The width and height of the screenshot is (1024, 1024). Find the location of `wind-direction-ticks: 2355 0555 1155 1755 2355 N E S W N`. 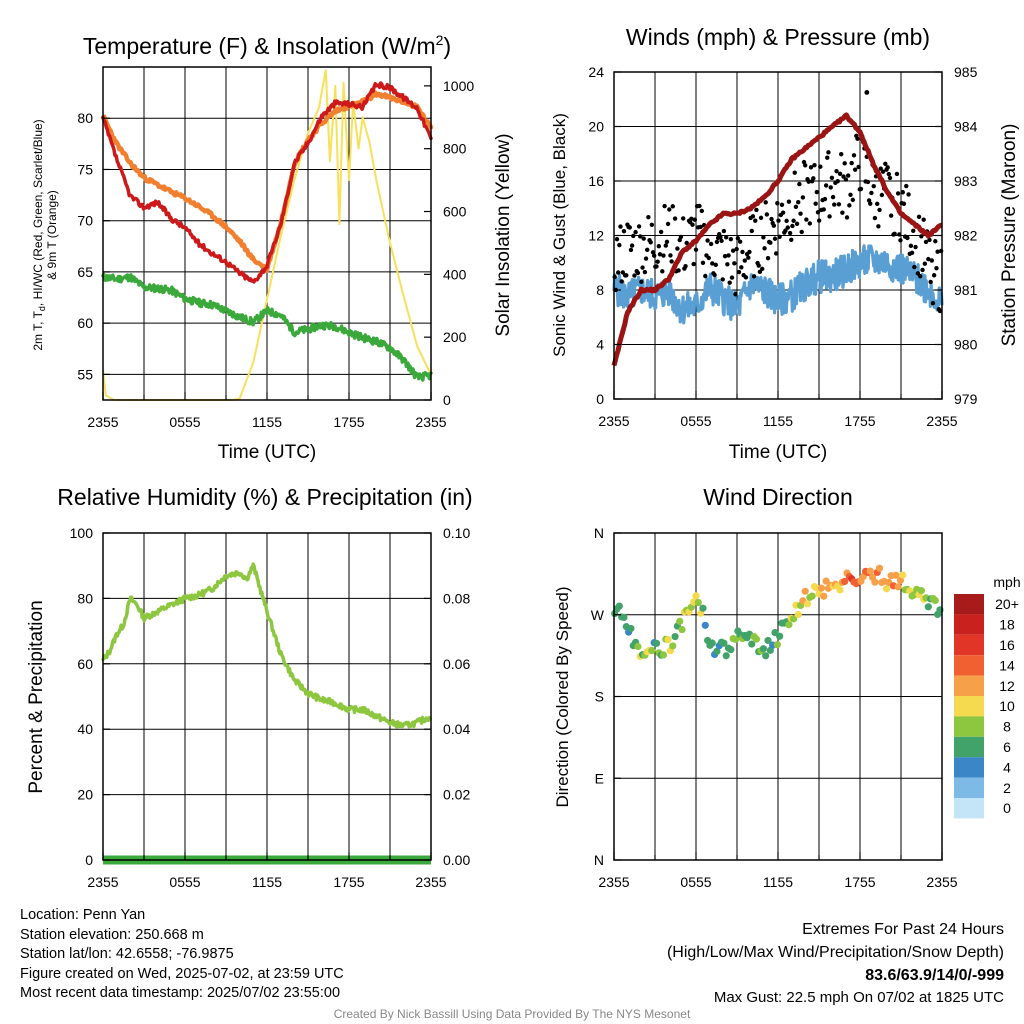

wind-direction-ticks: 2355 0555 1155 1755 2355 N E S W N is located at coordinates (774, 707).